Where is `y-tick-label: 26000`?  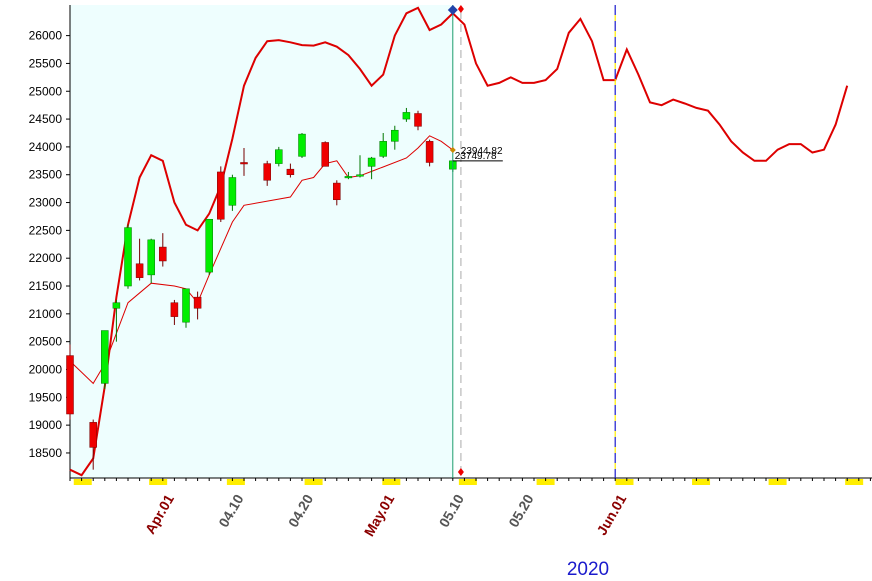 y-tick-label: 26000 is located at coordinates (46, 36).